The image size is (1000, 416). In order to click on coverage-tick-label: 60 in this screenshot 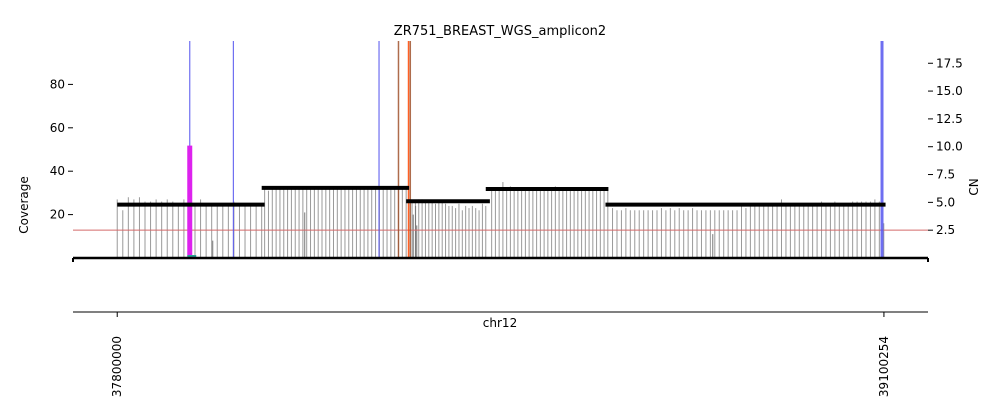, I will do `click(57, 128)`.